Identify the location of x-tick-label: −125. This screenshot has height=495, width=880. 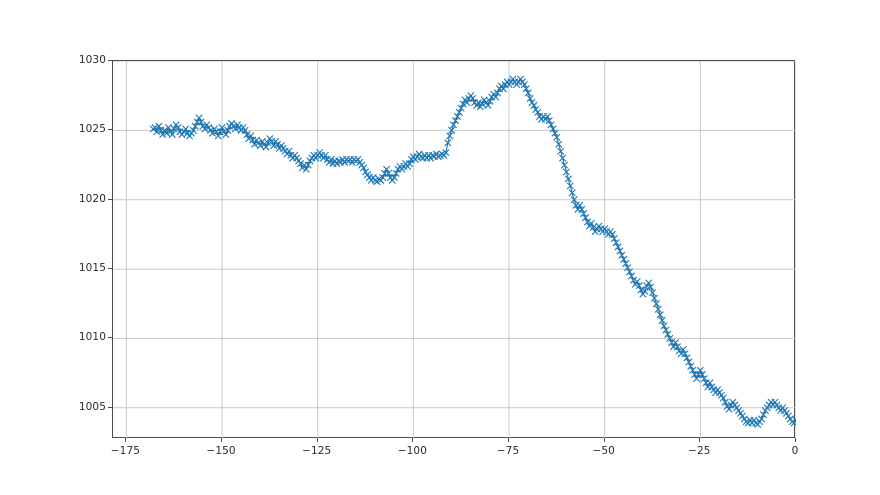
(317, 451).